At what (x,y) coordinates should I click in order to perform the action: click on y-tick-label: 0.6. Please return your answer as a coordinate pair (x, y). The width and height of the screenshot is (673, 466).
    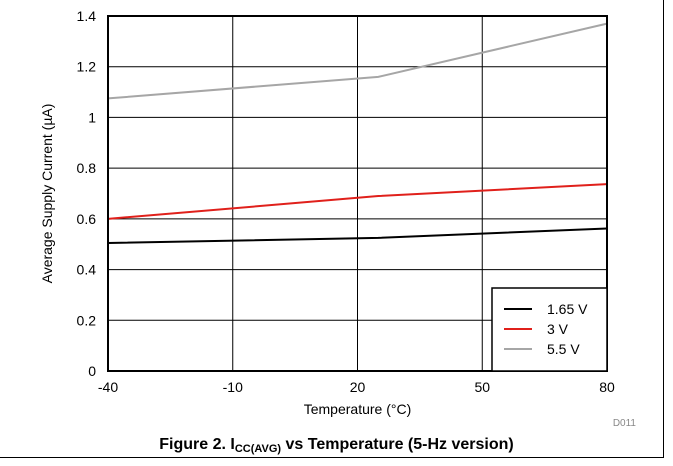
    Looking at the image, I should click on (87, 219).